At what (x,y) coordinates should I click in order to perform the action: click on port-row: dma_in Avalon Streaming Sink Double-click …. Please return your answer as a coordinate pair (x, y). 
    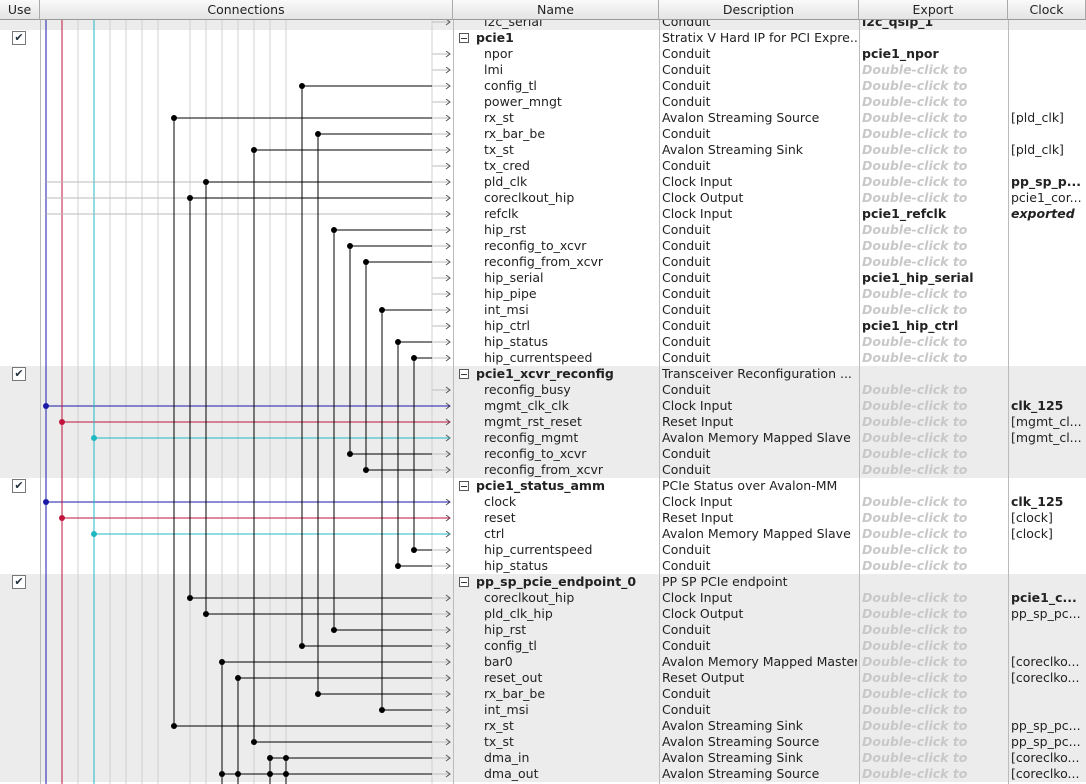
    Looking at the image, I should click on (543, 758).